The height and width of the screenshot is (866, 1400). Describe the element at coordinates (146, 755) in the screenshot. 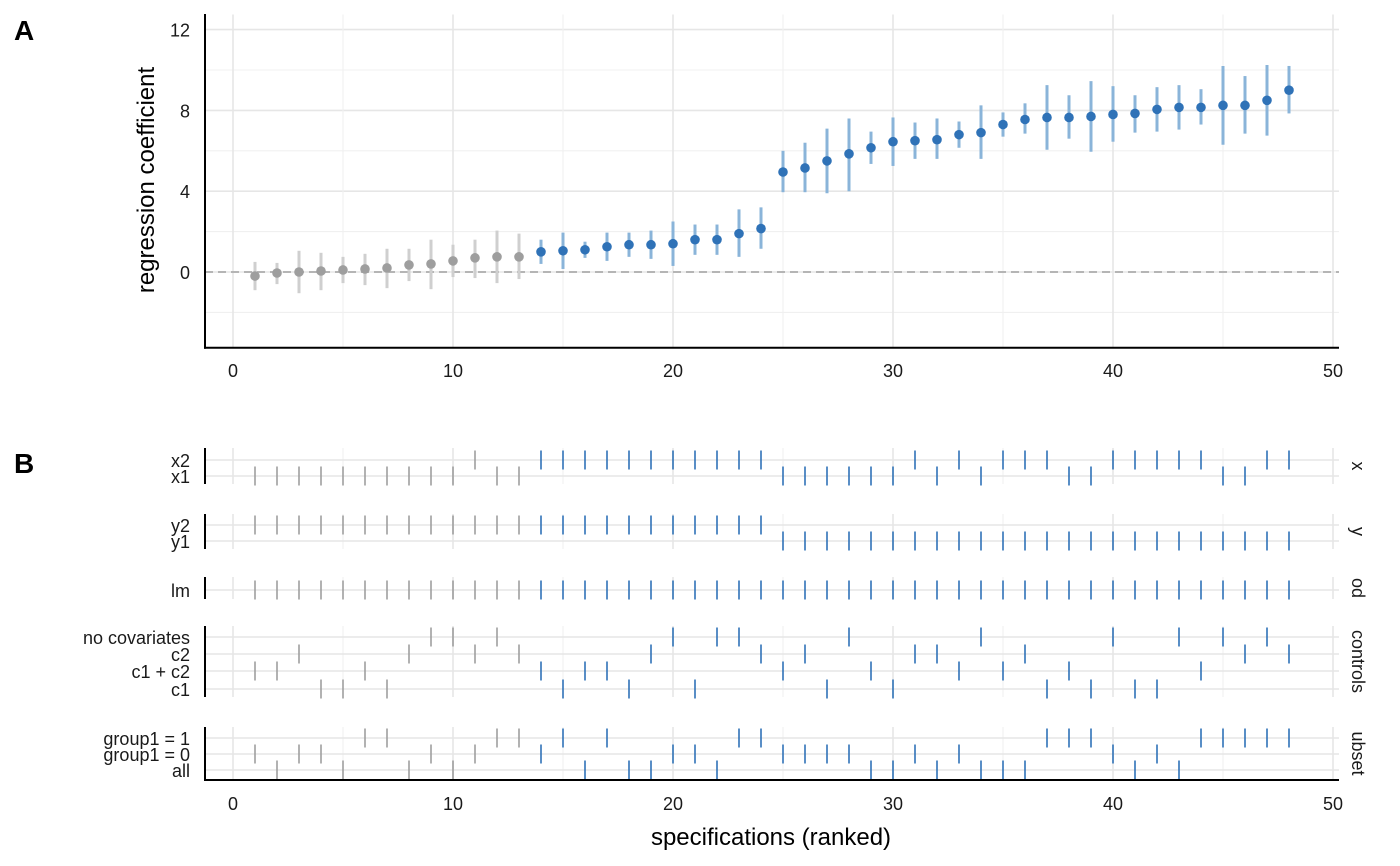

I see `facet-row-label: group1 = 0` at that location.